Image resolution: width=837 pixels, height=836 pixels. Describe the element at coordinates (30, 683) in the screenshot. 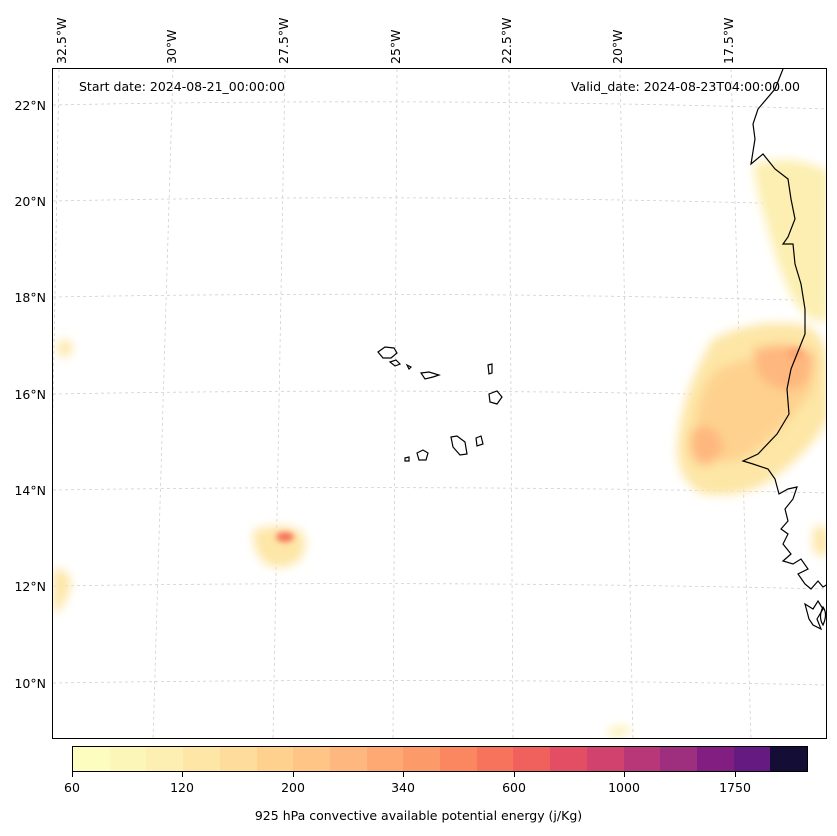

I see `lat-label: 10°N` at that location.